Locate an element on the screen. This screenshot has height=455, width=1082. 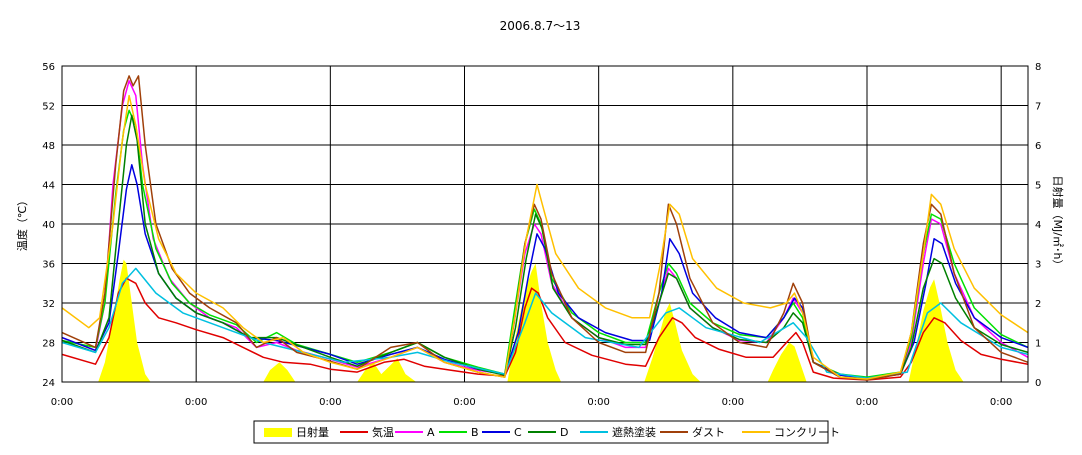
left-axis-ticks: 24 28 32 36 40 44 48 52 56 is located at coordinates (48, 225).